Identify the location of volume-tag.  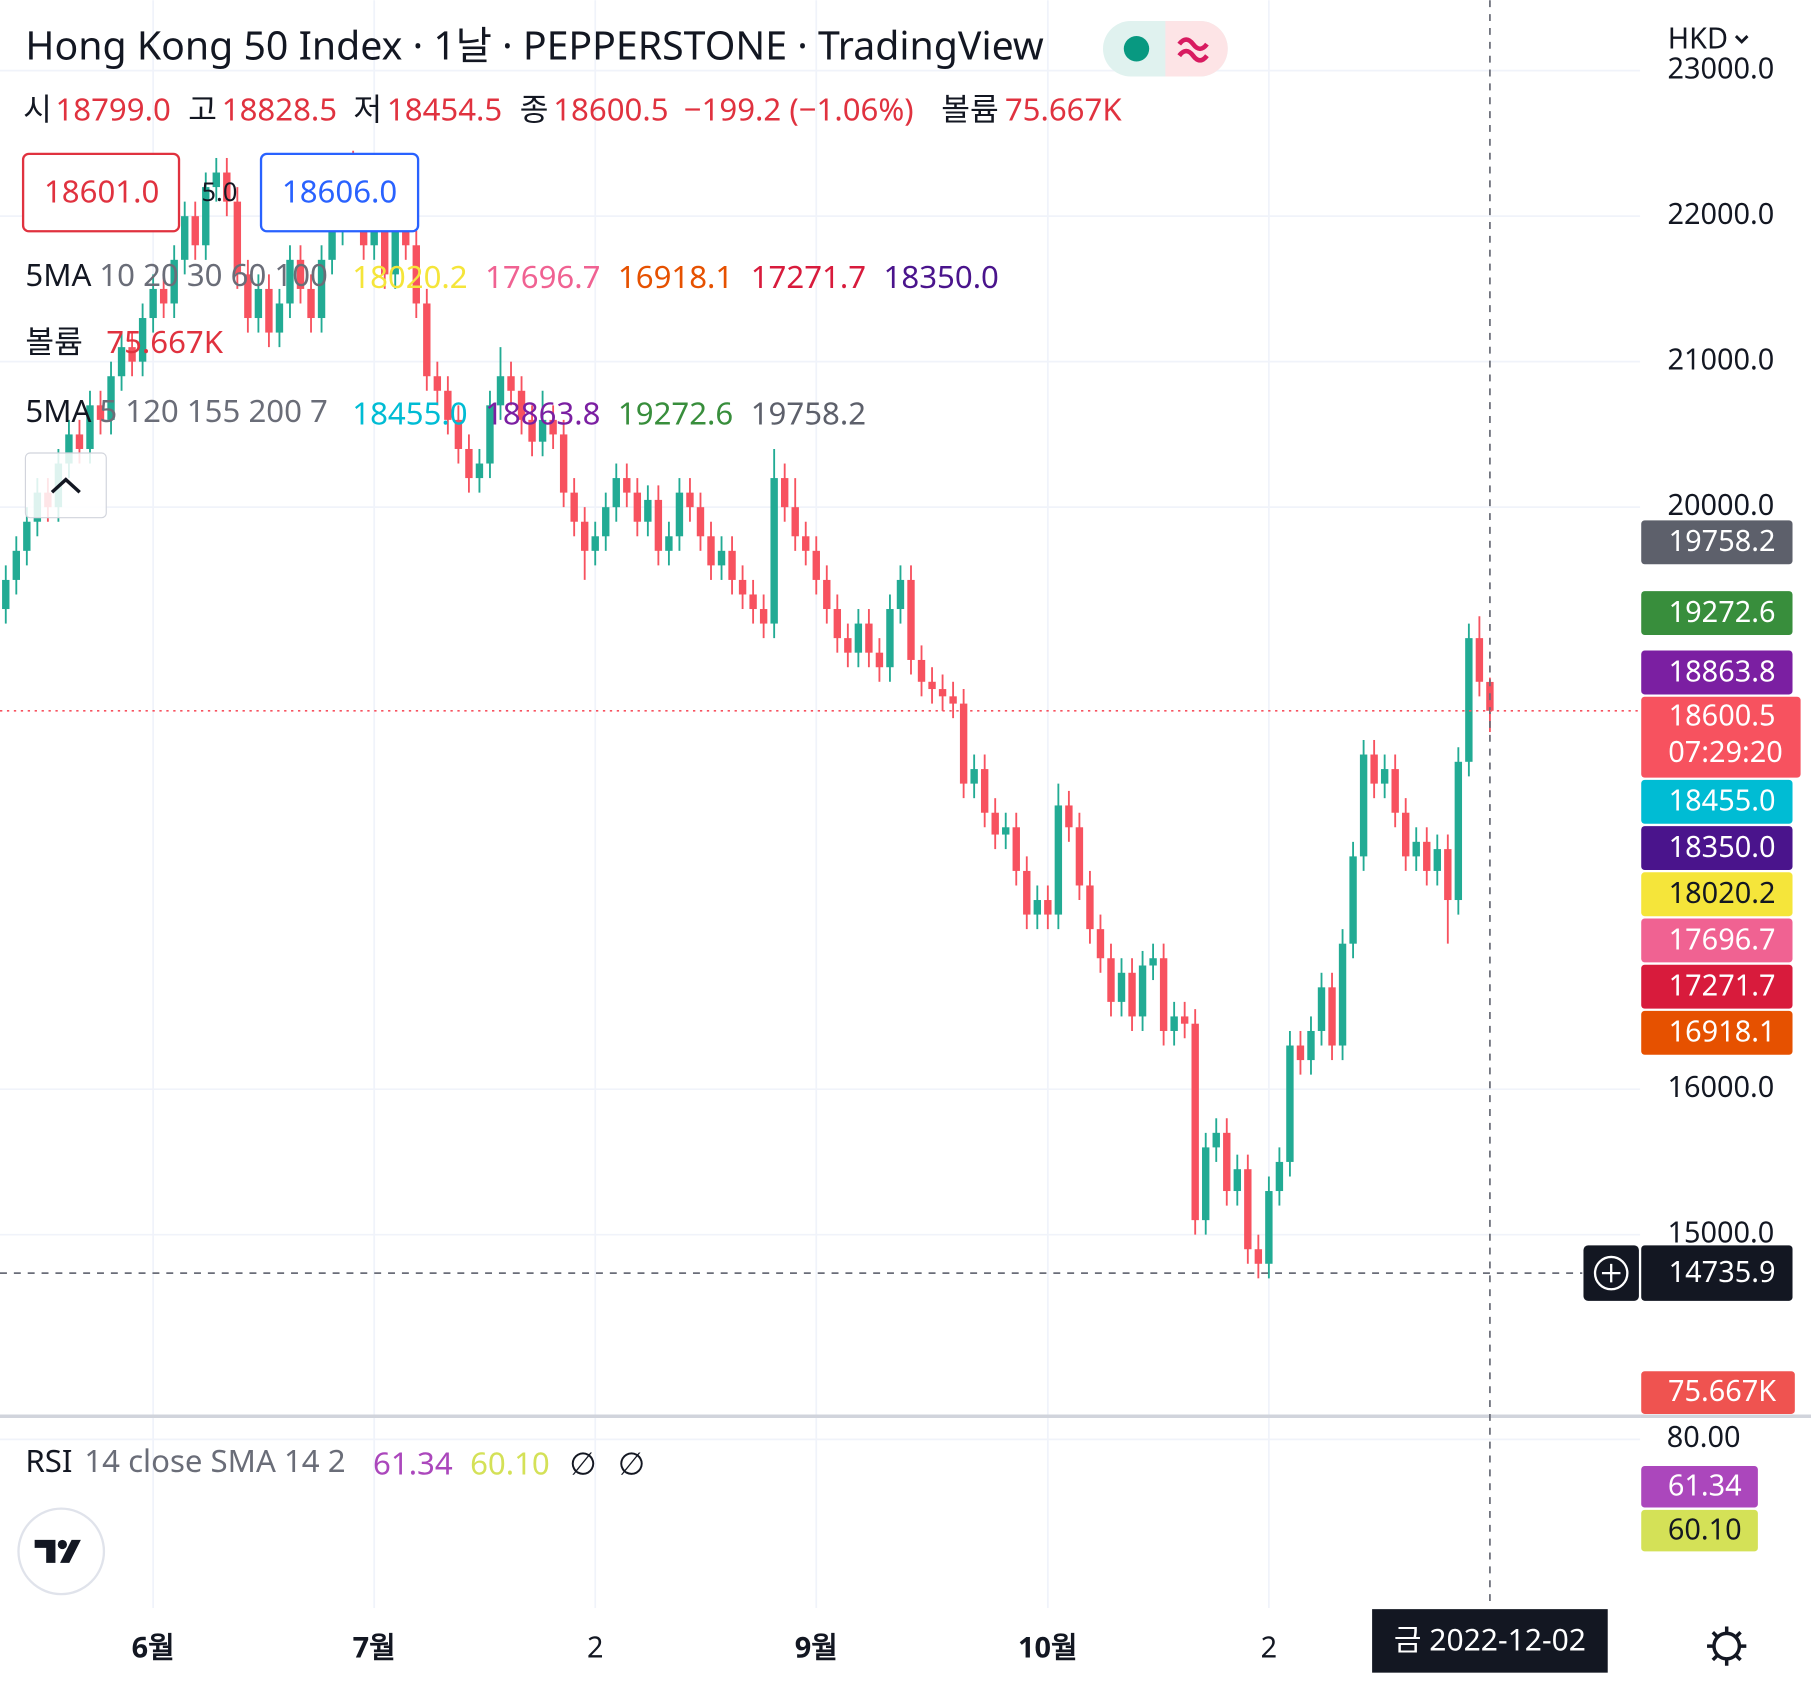
(1718, 1392).